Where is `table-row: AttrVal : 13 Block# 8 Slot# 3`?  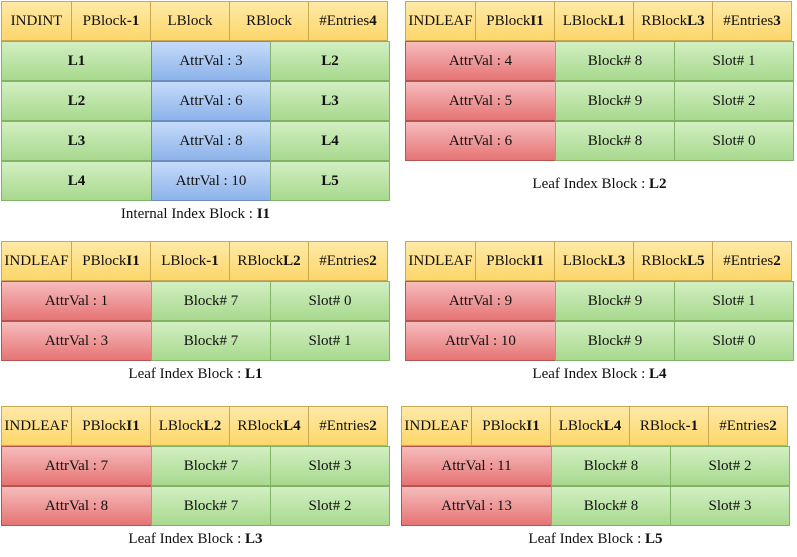
table-row: AttrVal : 13 Block# 8 Slot# 3 is located at coordinates (595, 506).